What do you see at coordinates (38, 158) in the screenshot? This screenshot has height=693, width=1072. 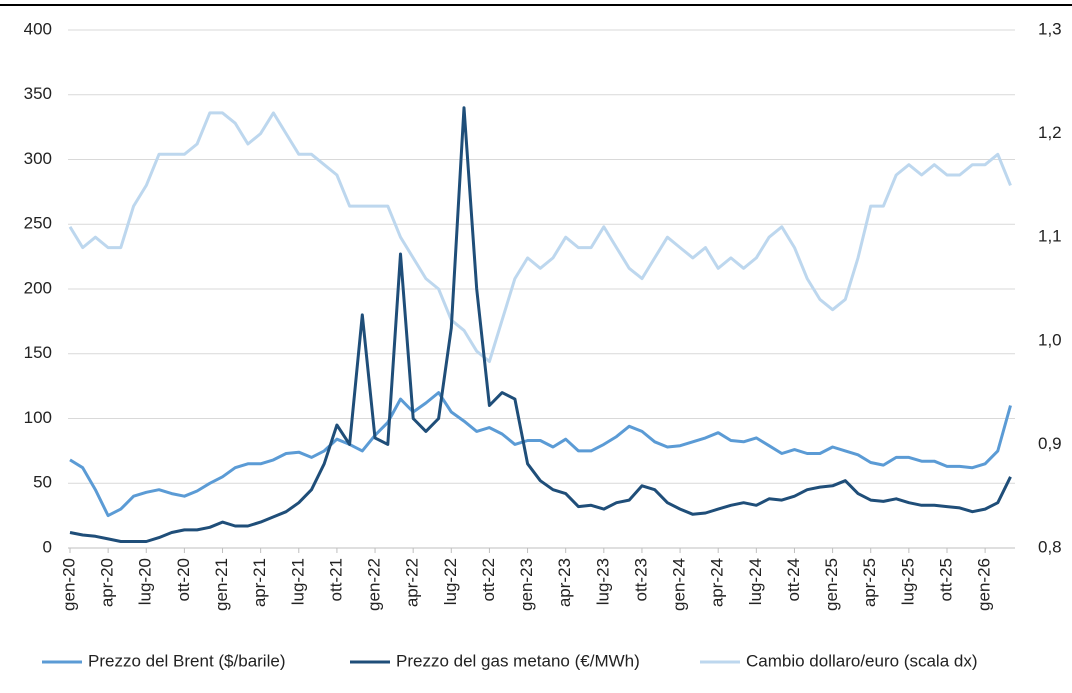 I see `y-tick-label: 300` at bounding box center [38, 158].